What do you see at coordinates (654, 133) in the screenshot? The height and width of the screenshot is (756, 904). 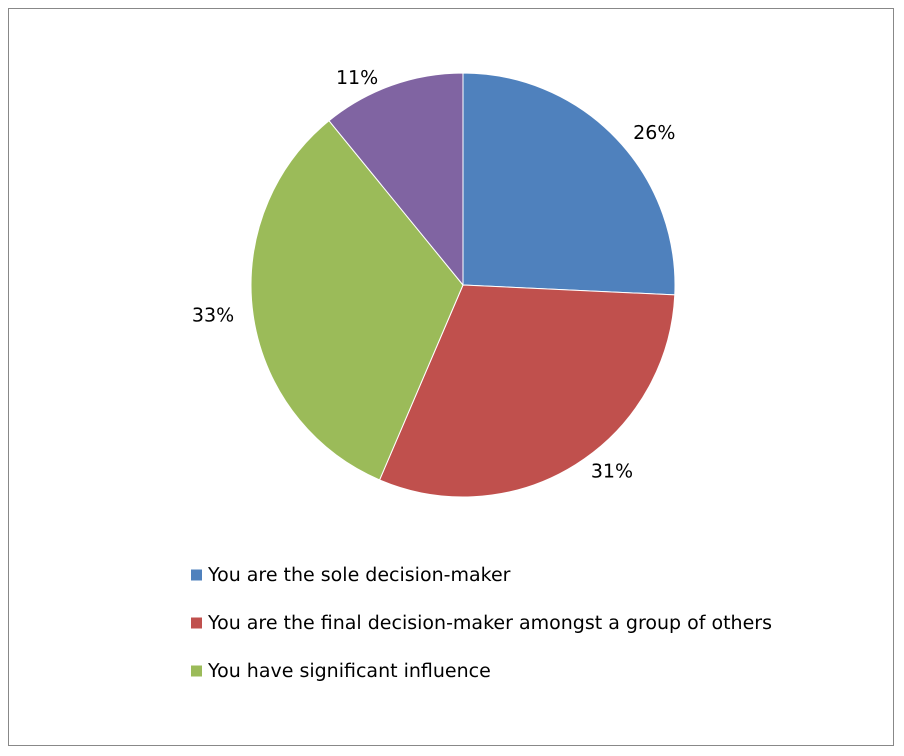 I see `data-label: 26%` at bounding box center [654, 133].